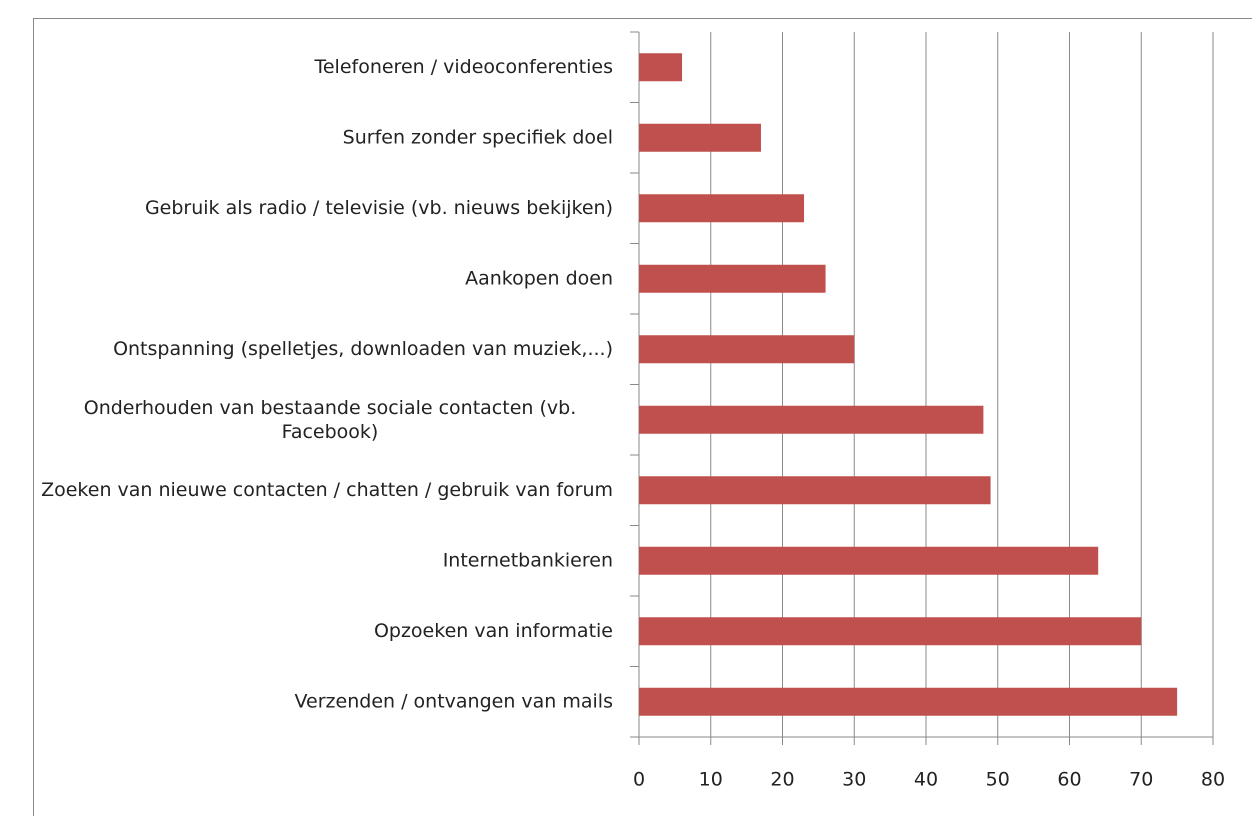 The height and width of the screenshot is (816, 1252). Describe the element at coordinates (493, 631) in the screenshot. I see `y-tick-label: Opzoeken van informatie` at that location.